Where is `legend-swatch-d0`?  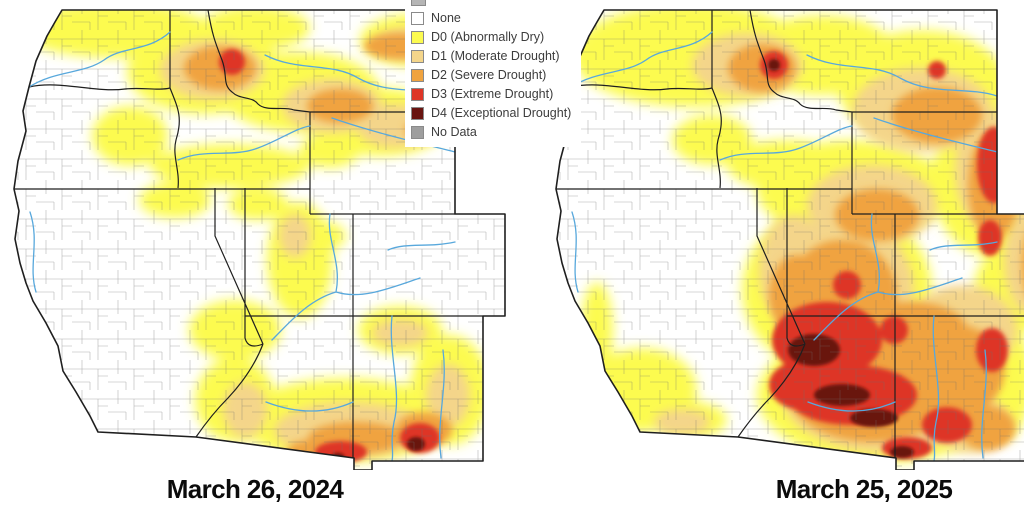
legend-swatch-d0 is located at coordinates (417, 37).